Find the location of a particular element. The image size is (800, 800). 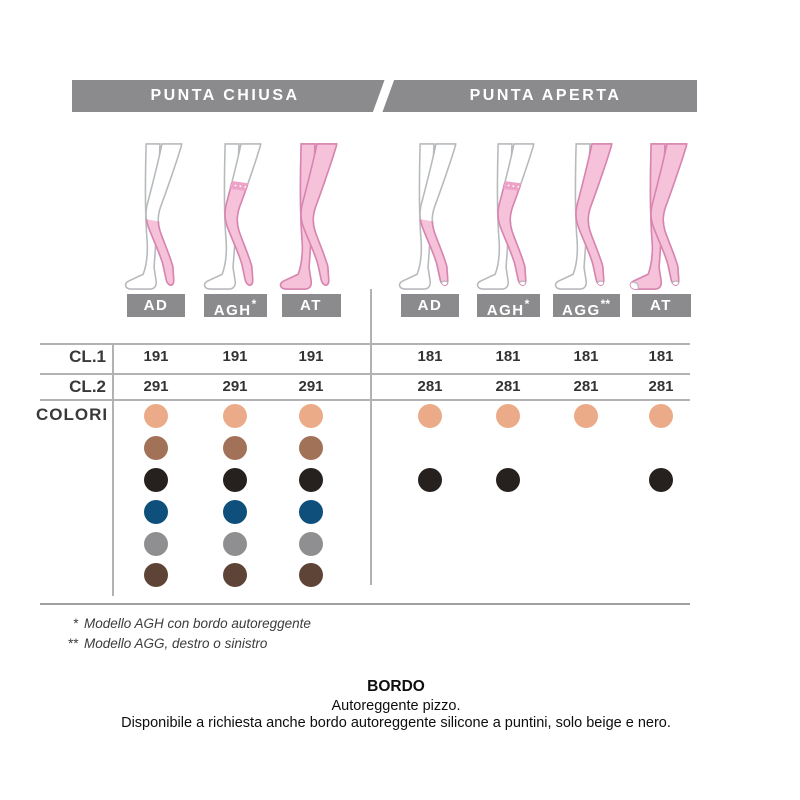

cl1-value-at-aperta: 181 is located at coordinates (661, 356).